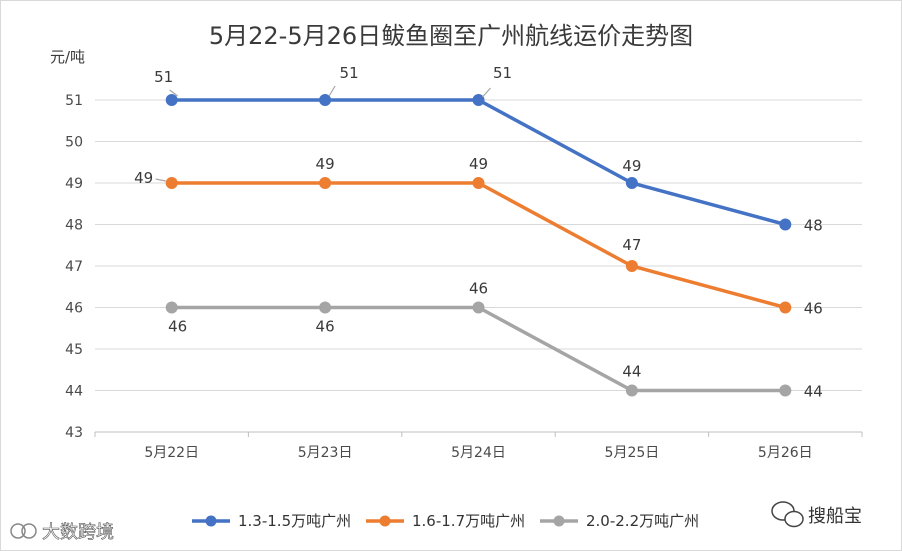  What do you see at coordinates (631, 245) in the screenshot?
I see `data-label: 47` at bounding box center [631, 245].